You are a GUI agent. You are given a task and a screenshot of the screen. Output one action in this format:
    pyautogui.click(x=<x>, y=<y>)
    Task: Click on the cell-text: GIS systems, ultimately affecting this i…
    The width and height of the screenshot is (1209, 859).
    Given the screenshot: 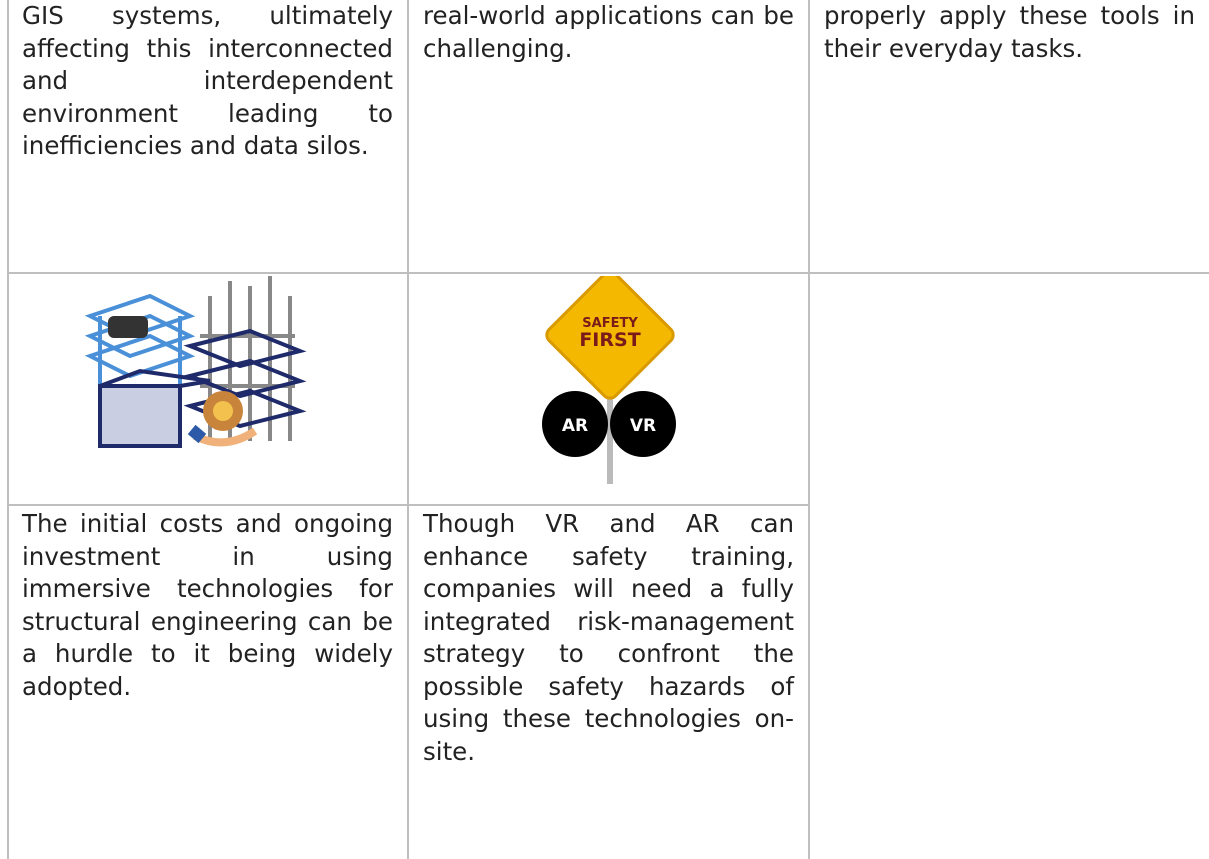 What is the action you would take?
    pyautogui.click(x=207, y=80)
    